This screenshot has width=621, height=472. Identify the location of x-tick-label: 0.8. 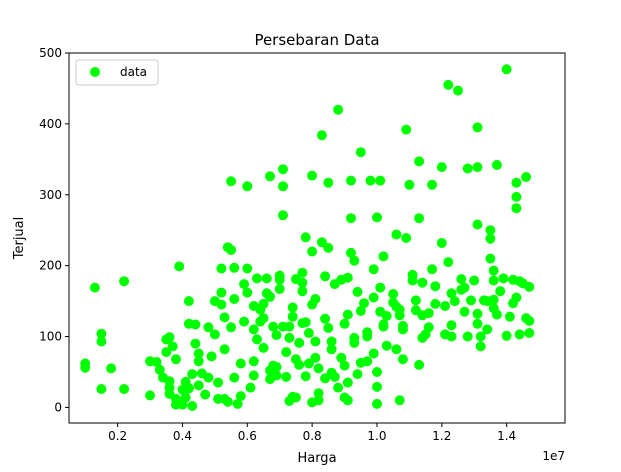
(312, 436).